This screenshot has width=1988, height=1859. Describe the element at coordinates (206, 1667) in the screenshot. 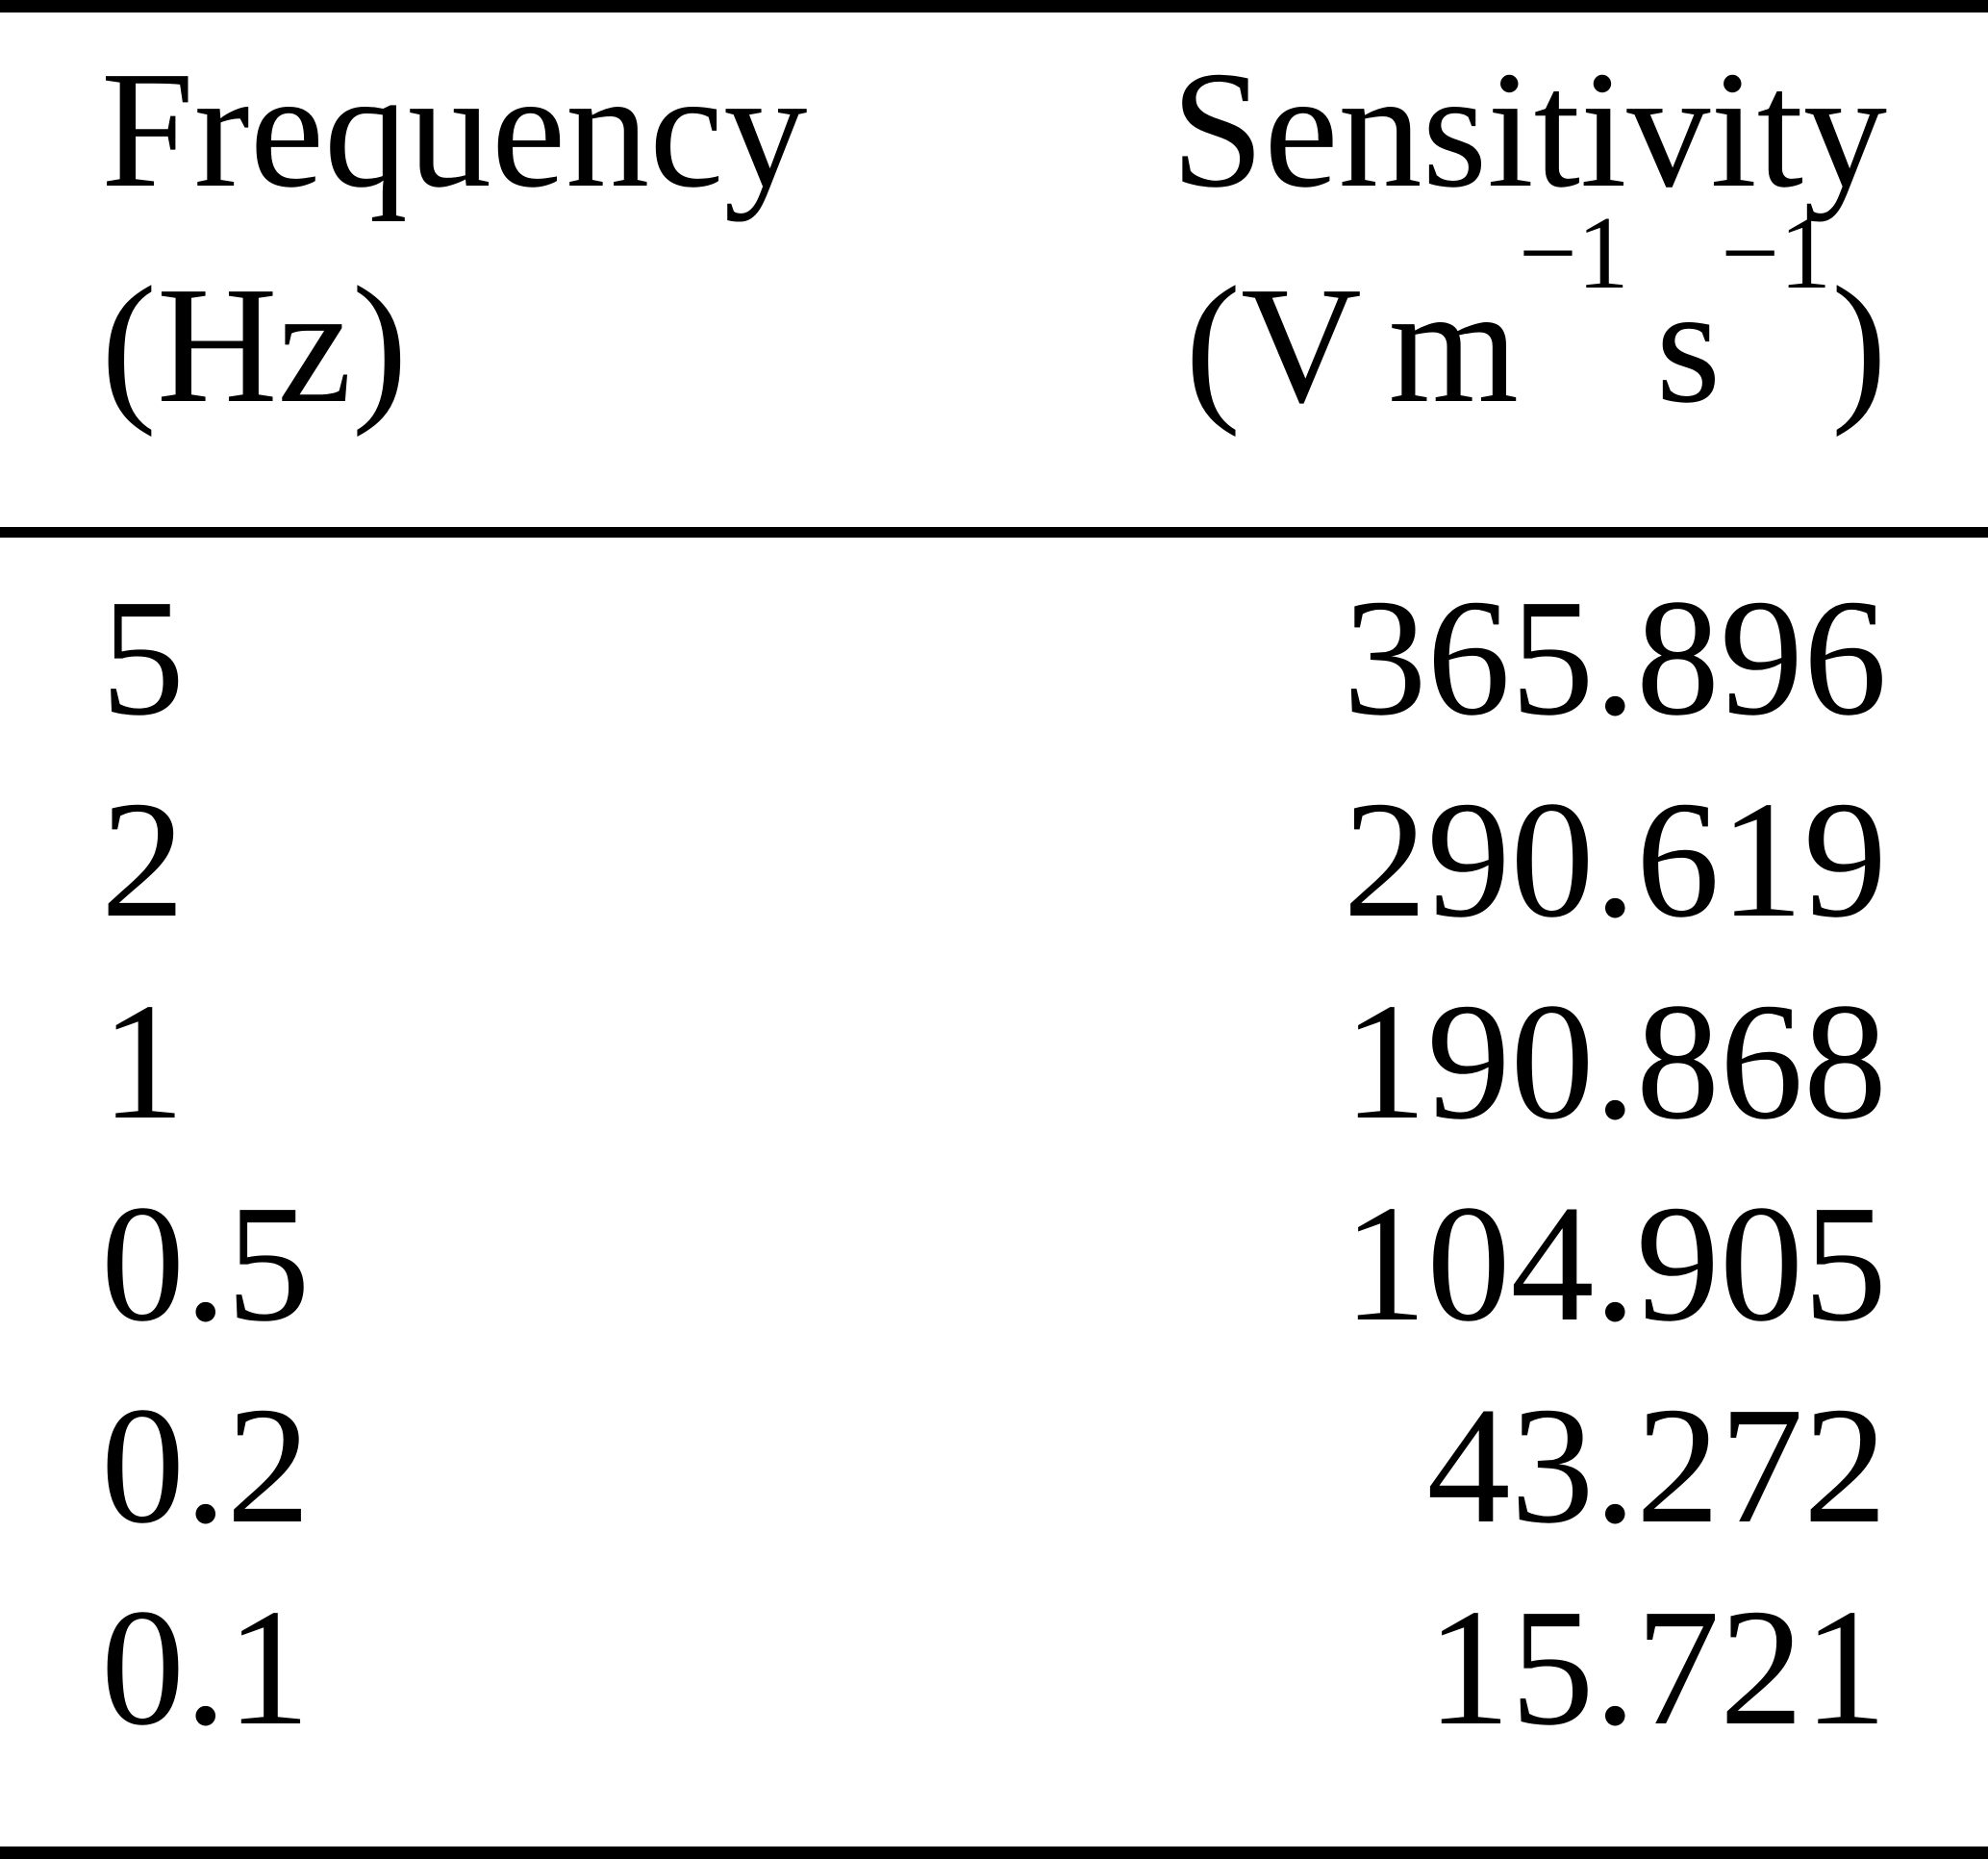

I see `frequency-cell: 0.1` at that location.